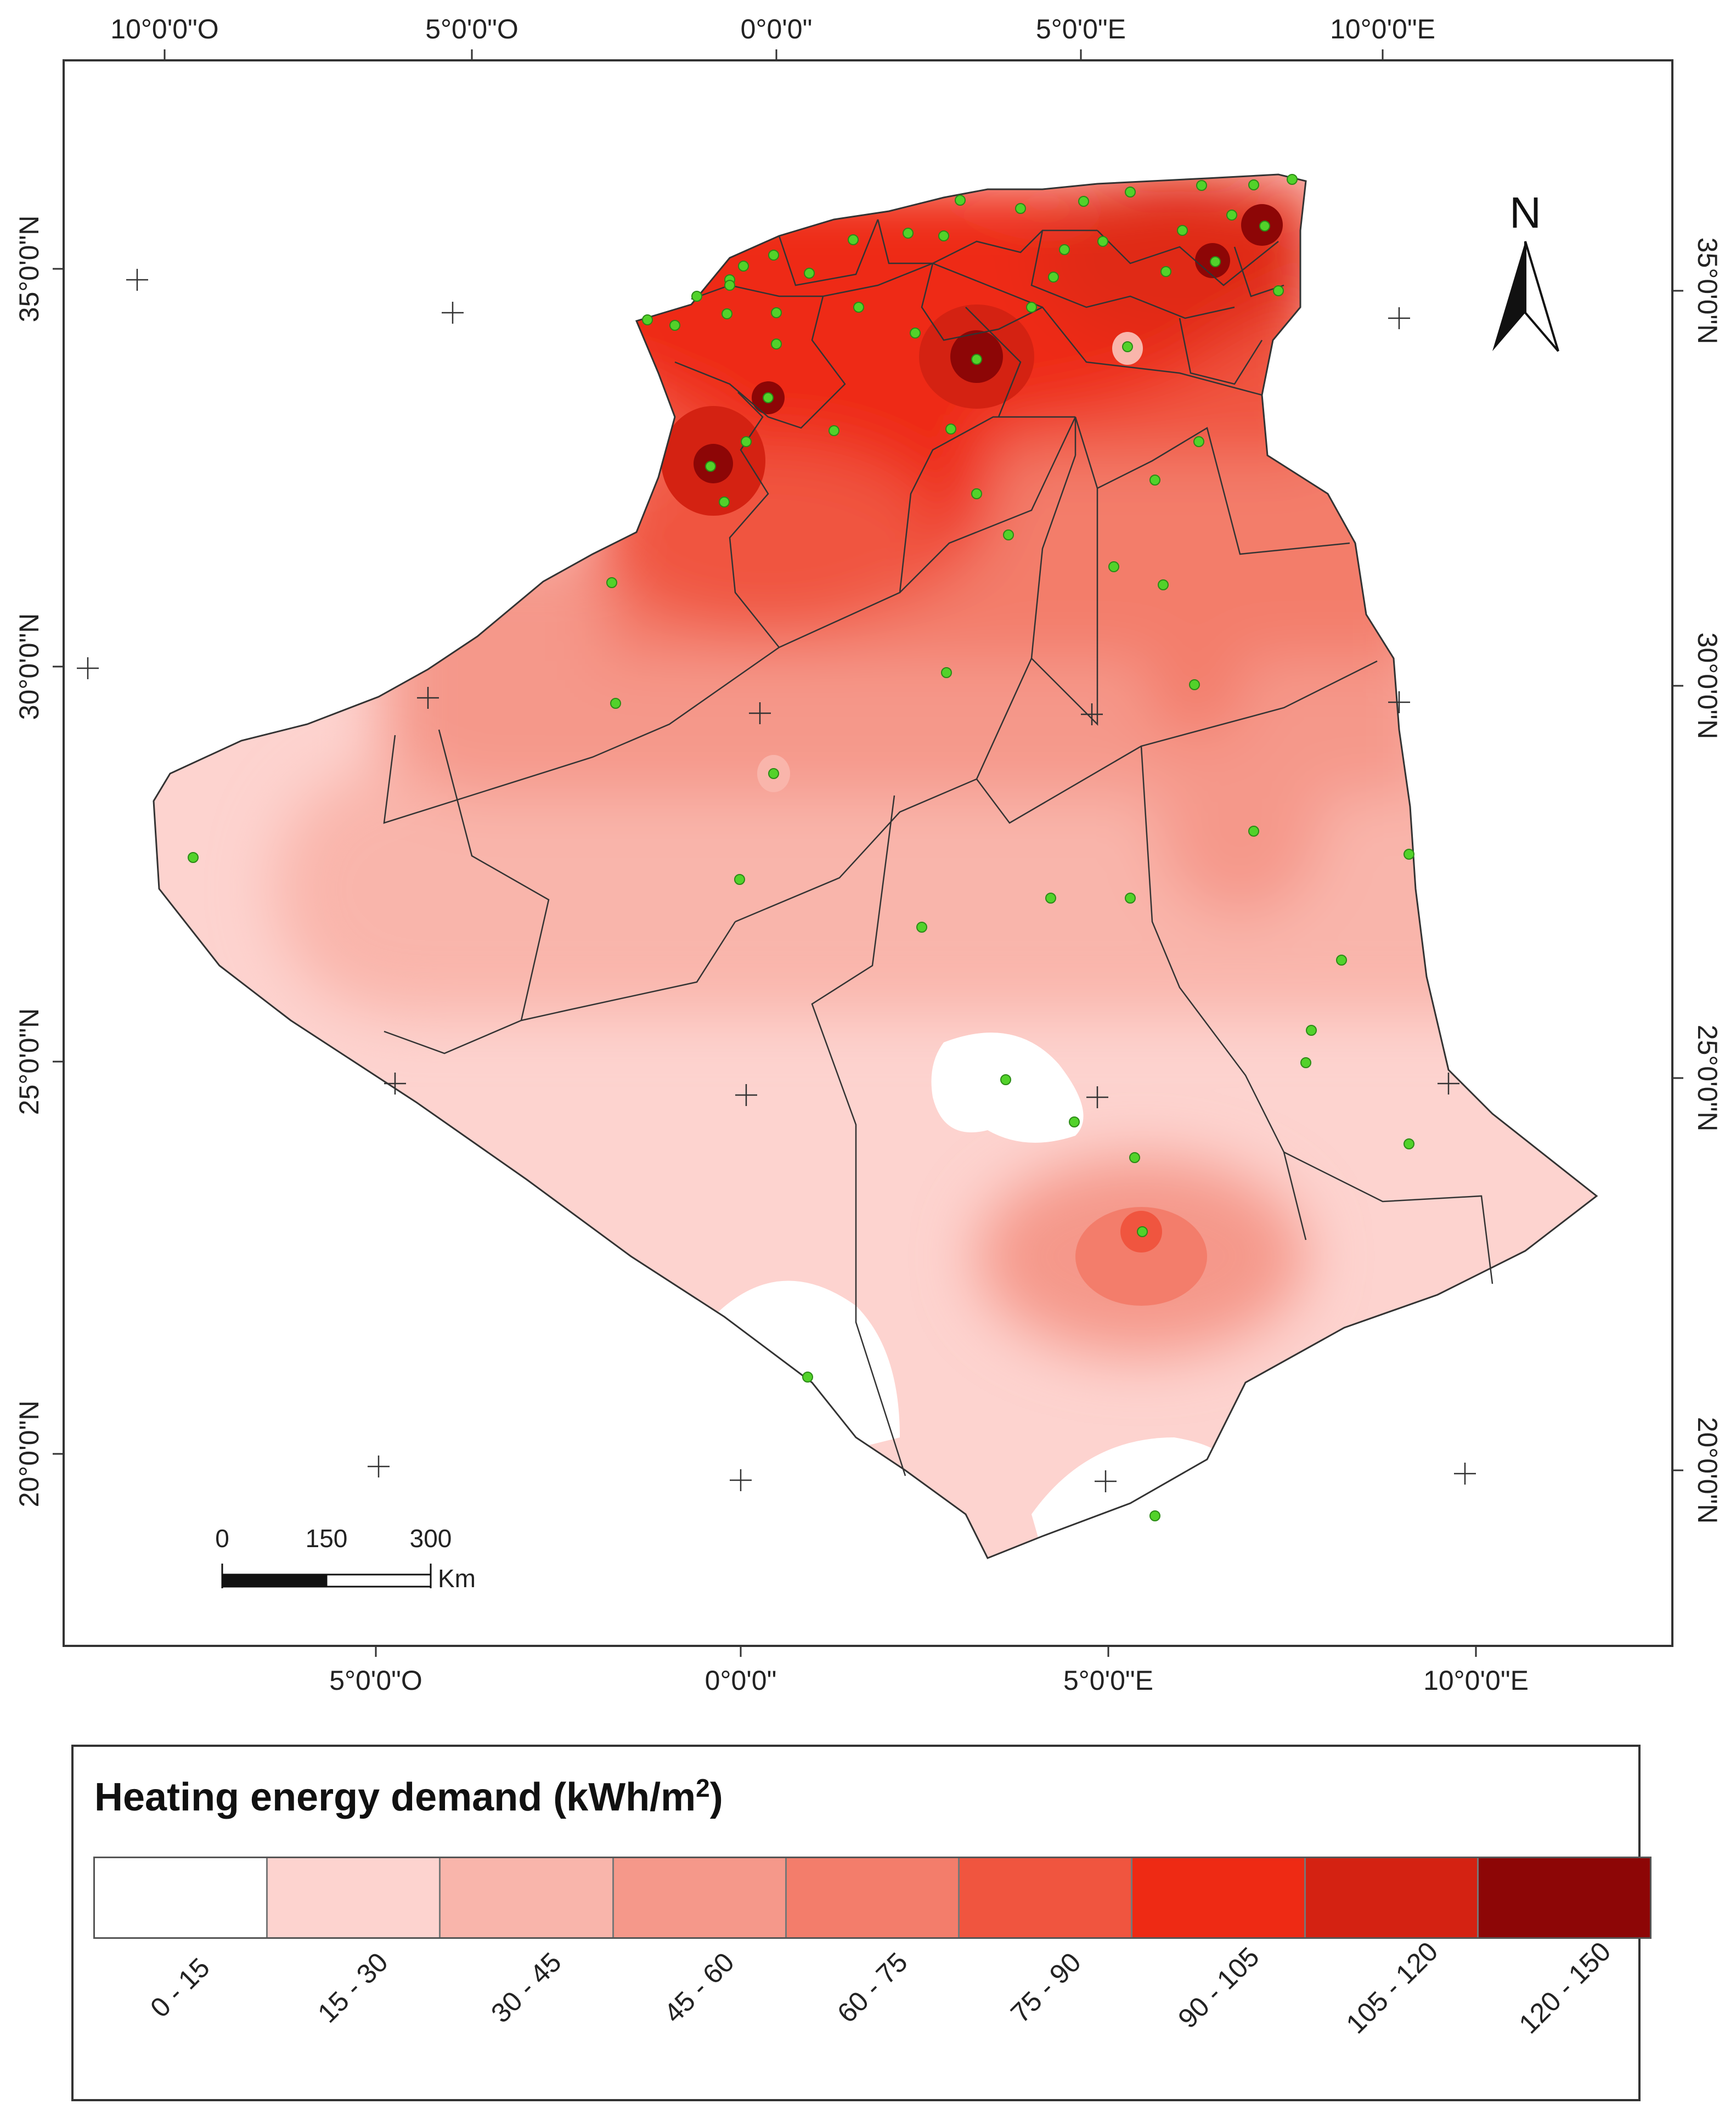 The width and height of the screenshot is (1736, 2121). What do you see at coordinates (1707, 291) in the screenshot?
I see `right-axis-label: 35°0'0"N` at bounding box center [1707, 291].